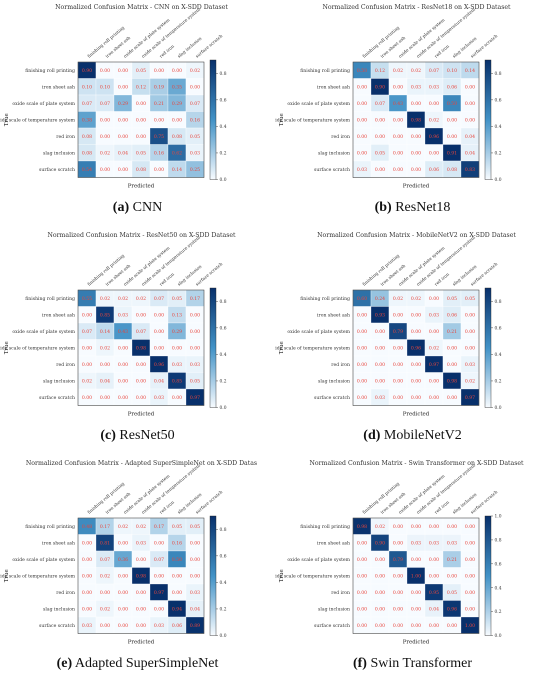  I want to click on cell-value-label: 0.54, so click(87, 170).